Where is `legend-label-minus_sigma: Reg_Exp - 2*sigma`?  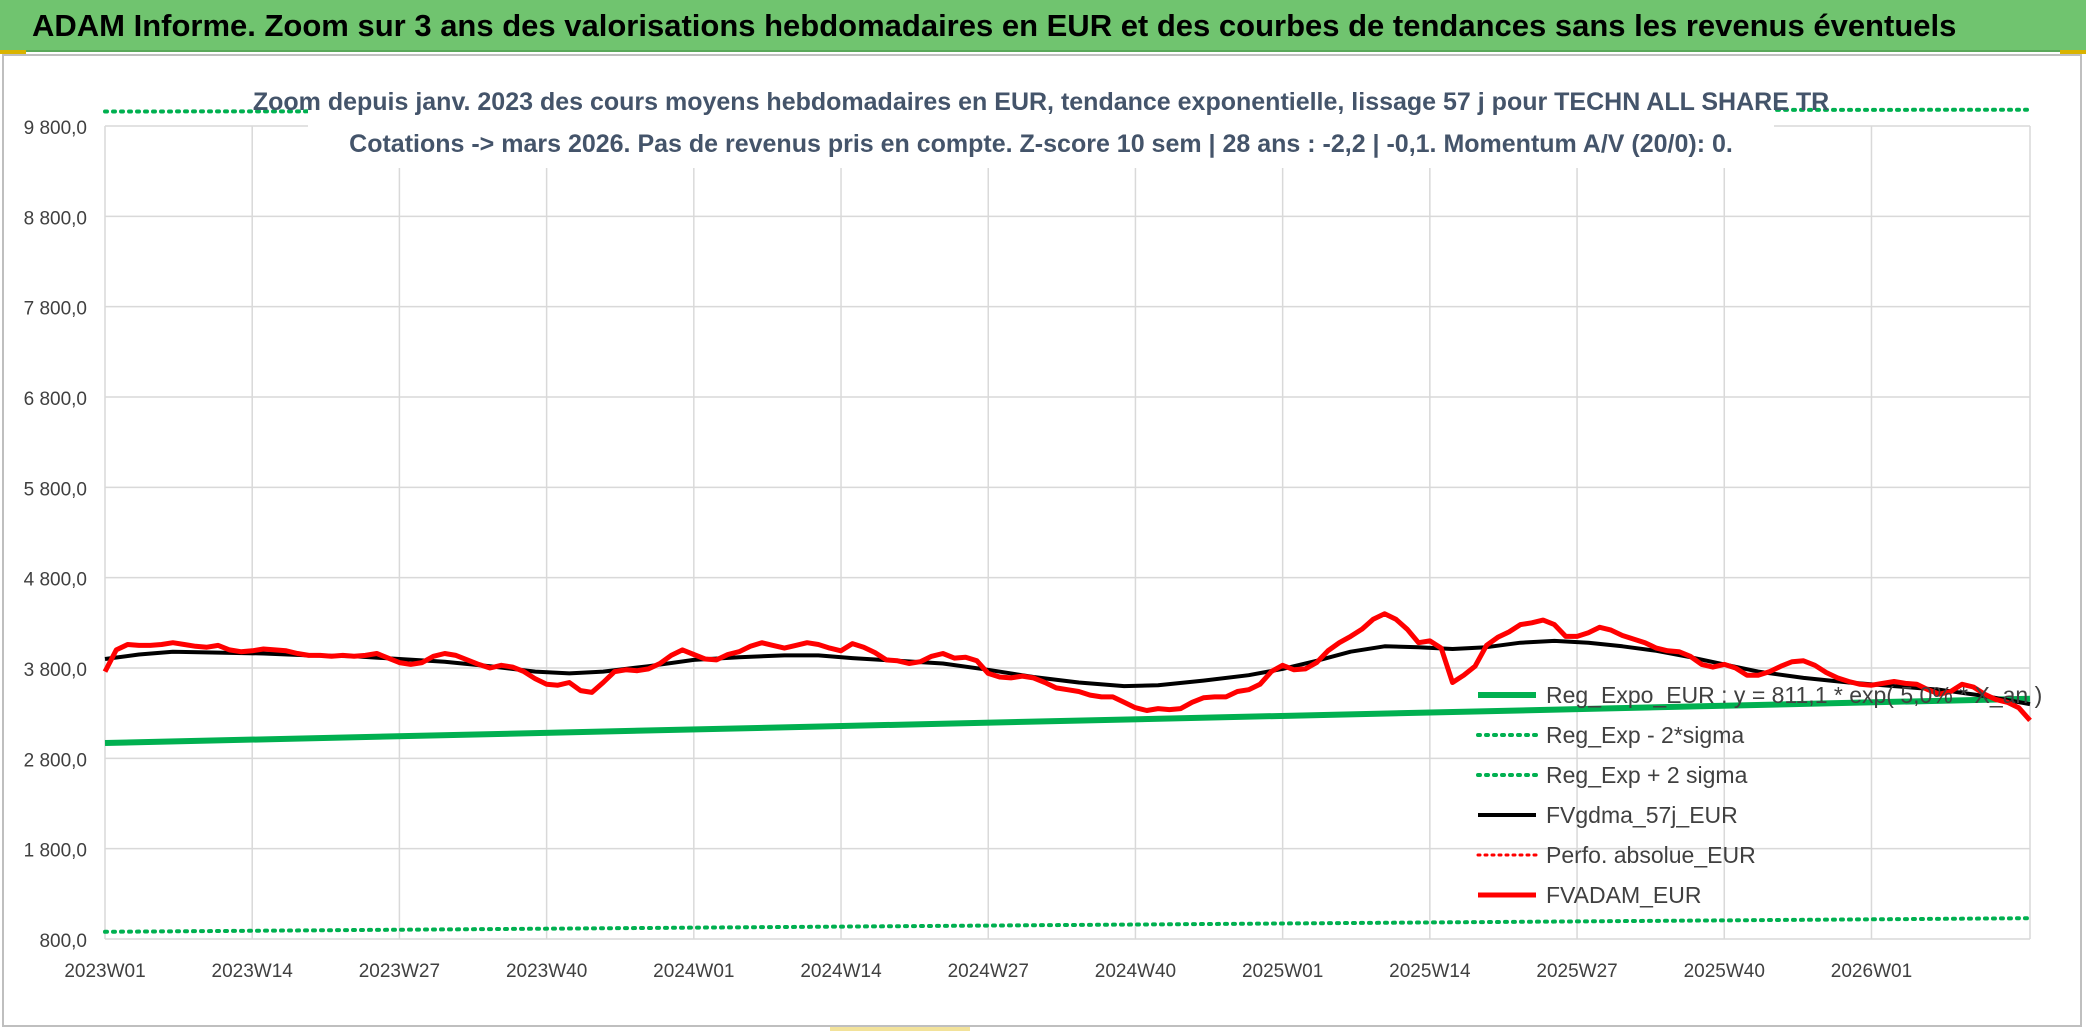 legend-label-minus_sigma: Reg_Exp - 2*sigma is located at coordinates (1645, 735).